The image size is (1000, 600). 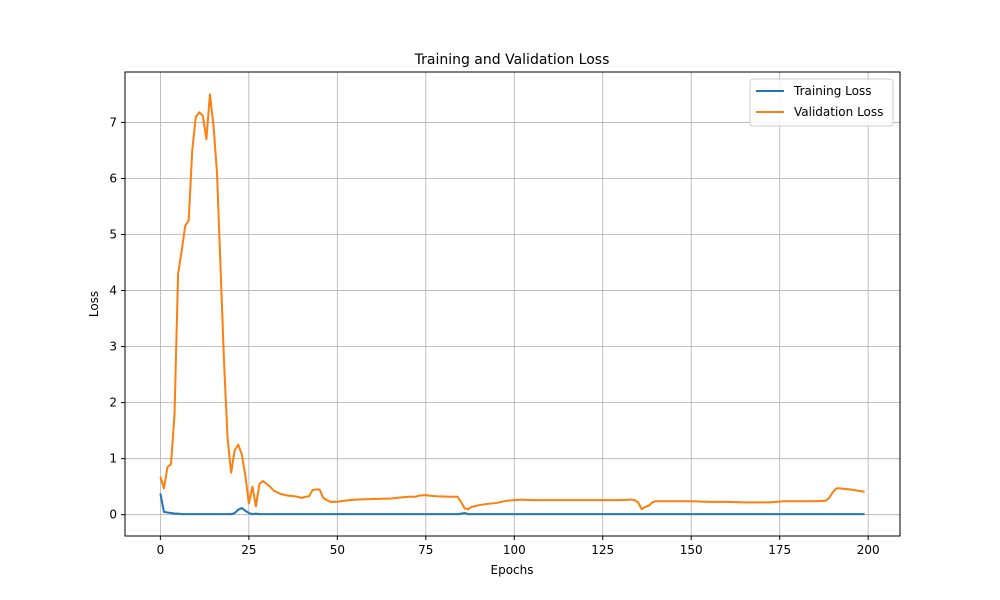 What do you see at coordinates (691, 550) in the screenshot?
I see `x-tick-label: 150` at bounding box center [691, 550].